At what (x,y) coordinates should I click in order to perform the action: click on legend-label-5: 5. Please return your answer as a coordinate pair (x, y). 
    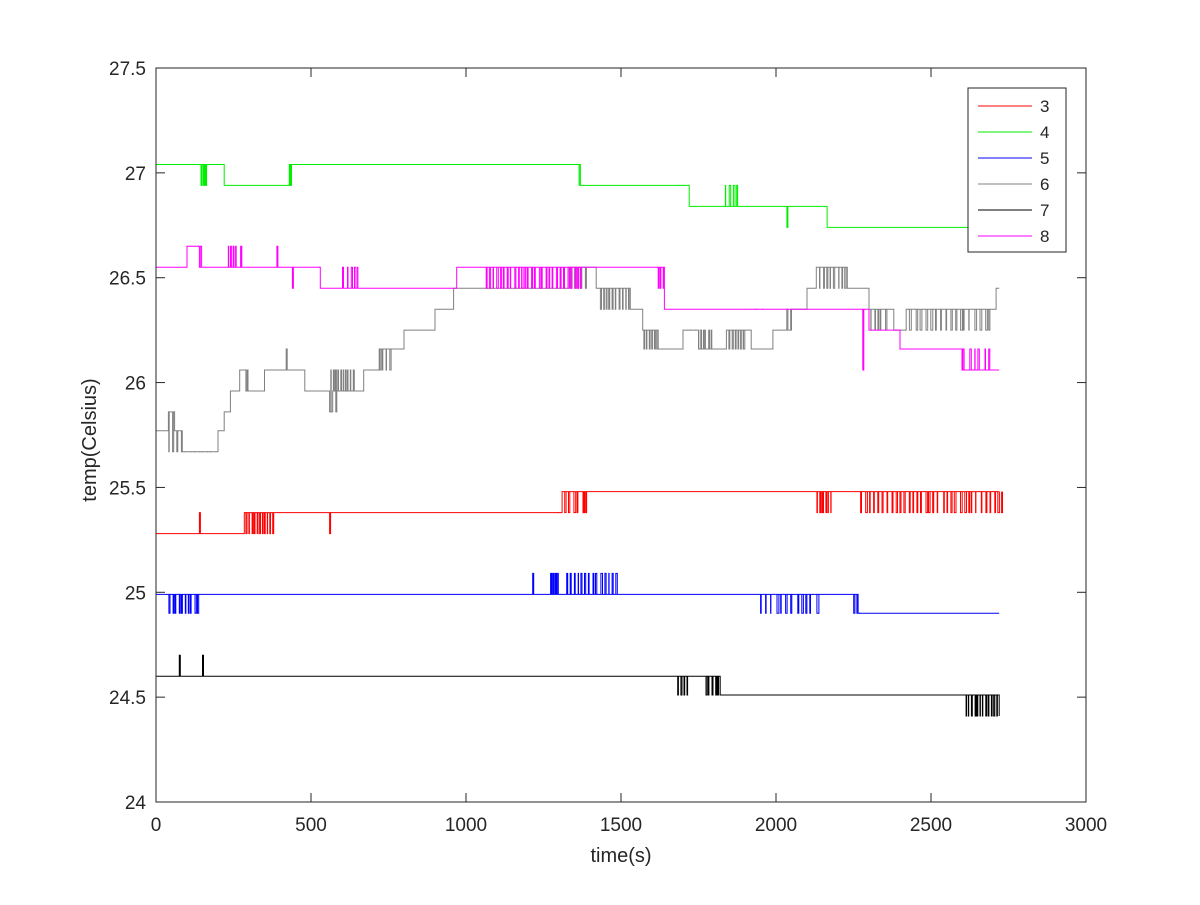
    Looking at the image, I should click on (1044, 158).